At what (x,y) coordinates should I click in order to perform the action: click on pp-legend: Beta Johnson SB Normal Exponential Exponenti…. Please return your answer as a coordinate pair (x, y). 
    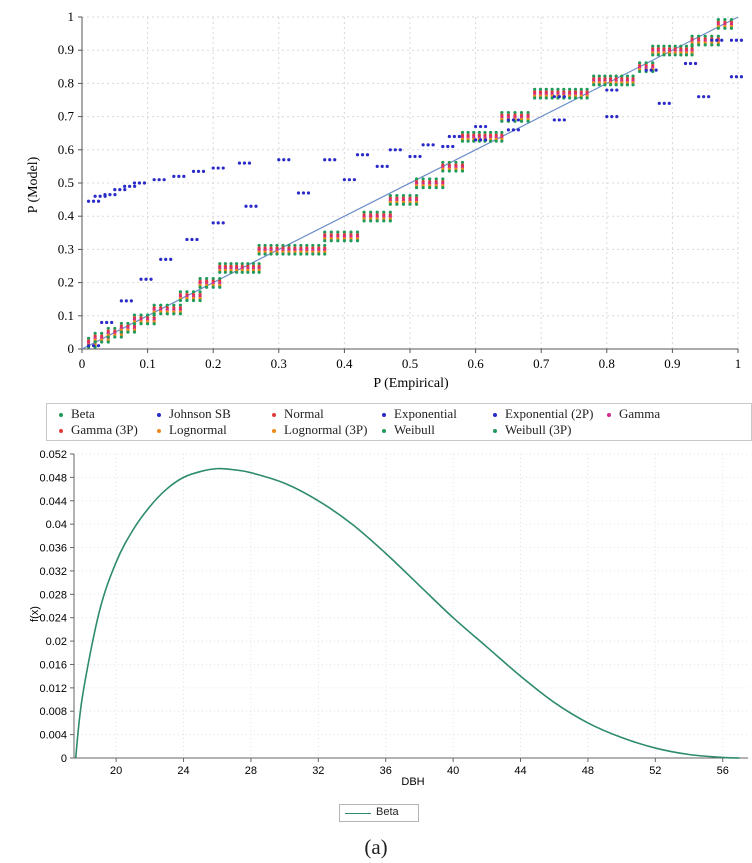
    Looking at the image, I should click on (399, 422).